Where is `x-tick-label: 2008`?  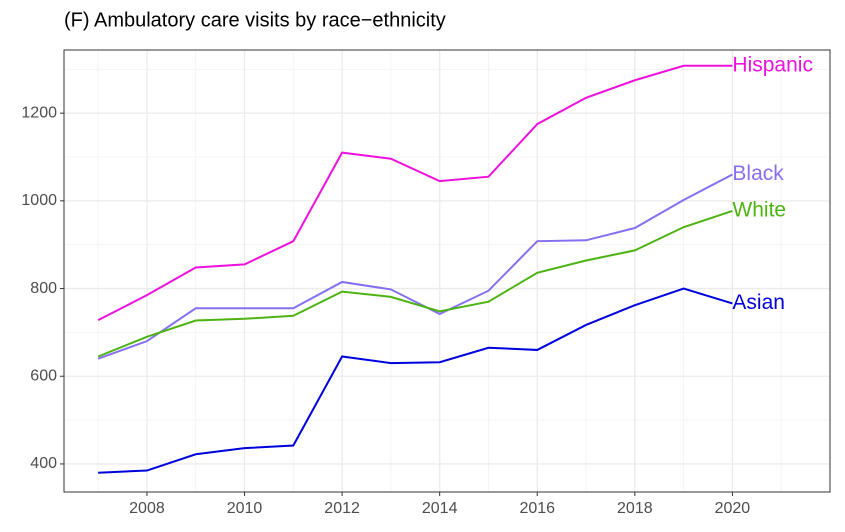 x-tick-label: 2008 is located at coordinates (147, 508).